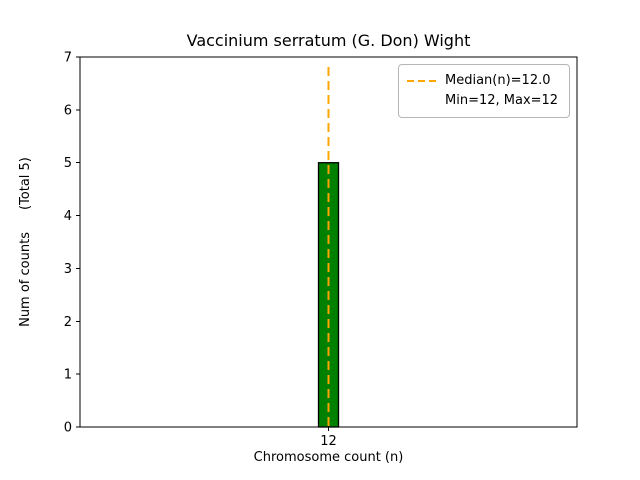 The image size is (640, 480). I want to click on legend-label-median: Median(n)=12.0, so click(498, 80).